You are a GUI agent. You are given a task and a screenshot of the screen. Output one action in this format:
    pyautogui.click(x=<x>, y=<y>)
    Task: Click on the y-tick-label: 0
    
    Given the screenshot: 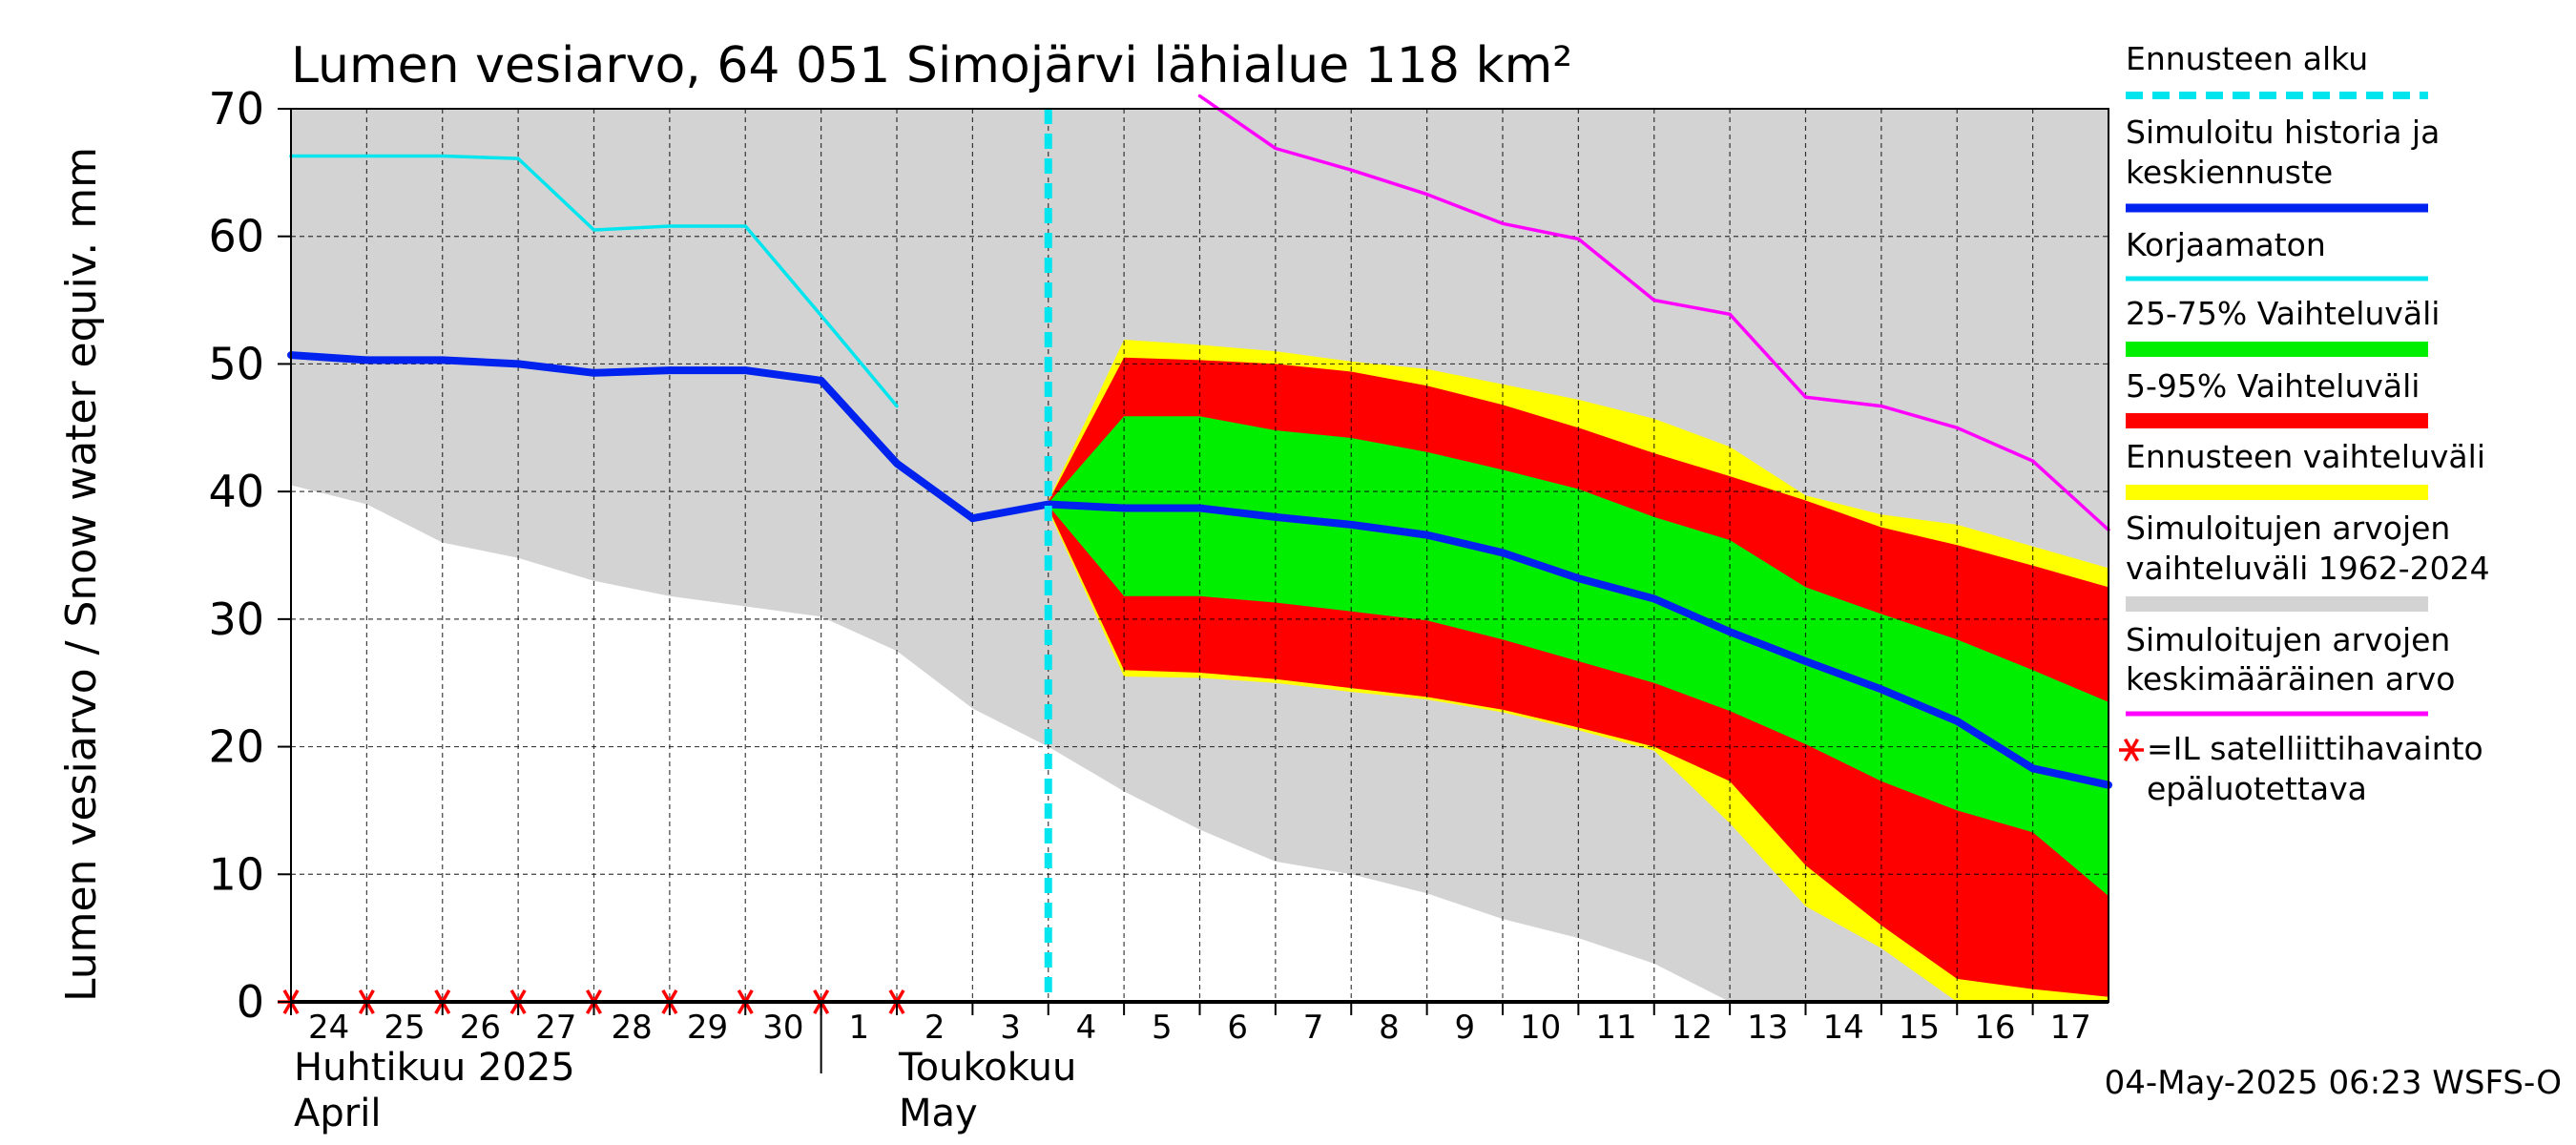 What is the action you would take?
    pyautogui.click(x=250, y=1002)
    